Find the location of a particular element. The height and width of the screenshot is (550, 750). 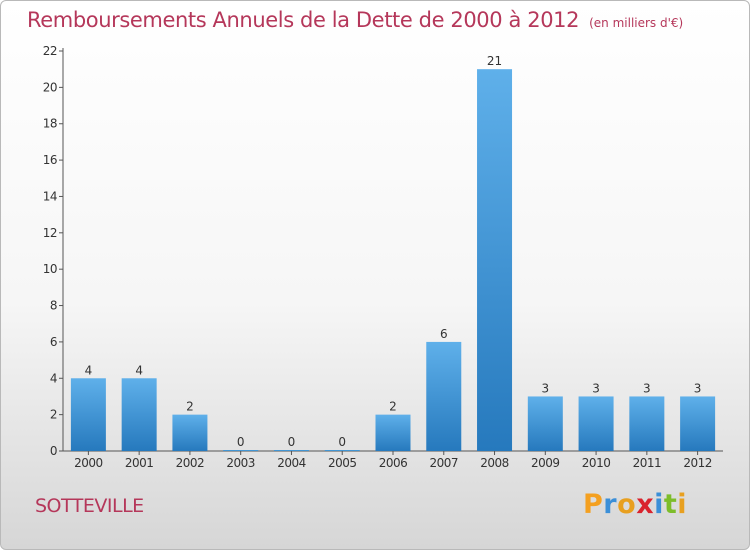

x-tick-label-2001: 2001 is located at coordinates (139, 463).